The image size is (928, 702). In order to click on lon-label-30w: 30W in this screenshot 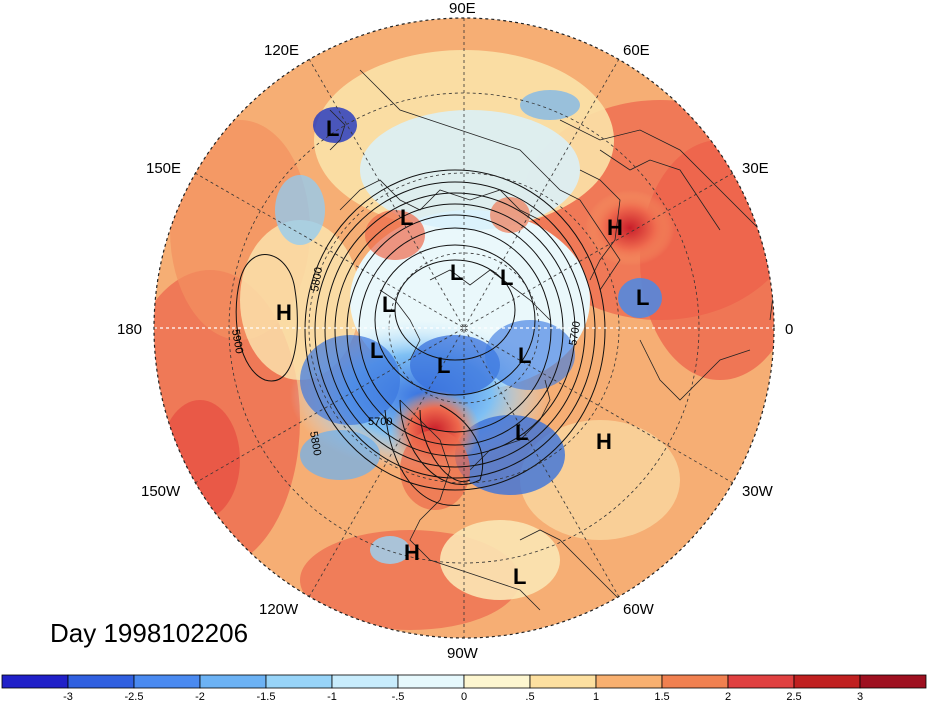, I will do `click(758, 491)`.